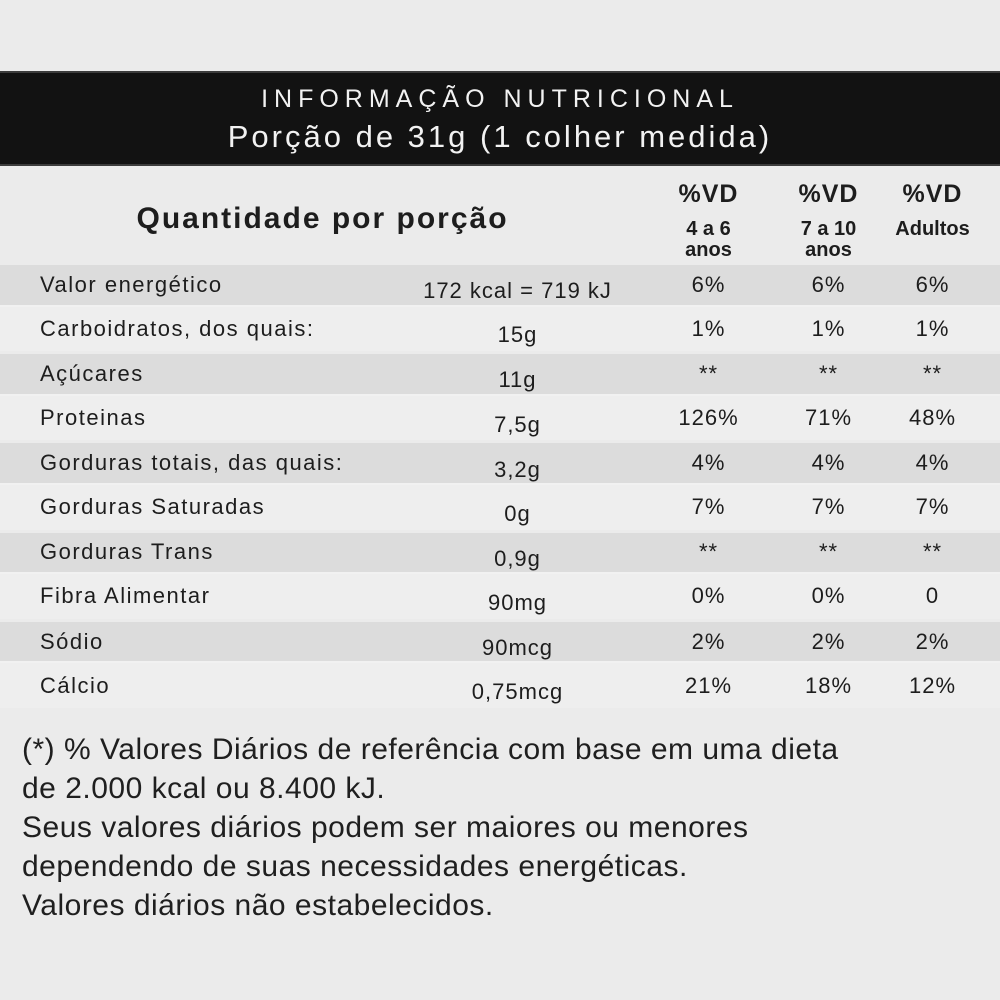 Image resolution: width=1000 pixels, height=1000 pixels. What do you see at coordinates (932, 418) in the screenshot?
I see `vd-value-adults: 48%` at bounding box center [932, 418].